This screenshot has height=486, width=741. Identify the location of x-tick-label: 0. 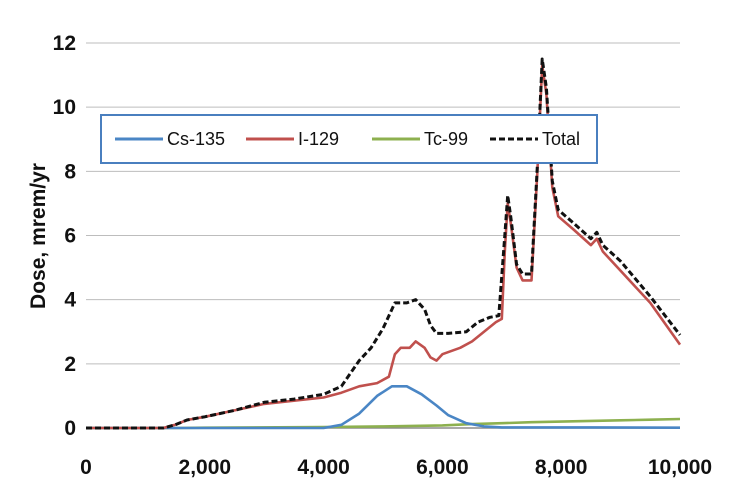
(86, 467).